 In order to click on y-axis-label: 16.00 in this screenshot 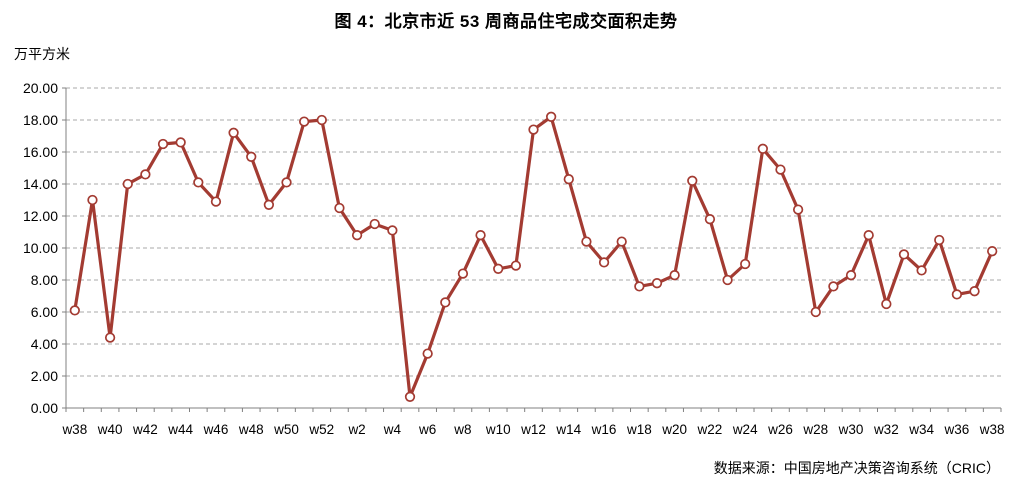, I will do `click(40, 152)`.